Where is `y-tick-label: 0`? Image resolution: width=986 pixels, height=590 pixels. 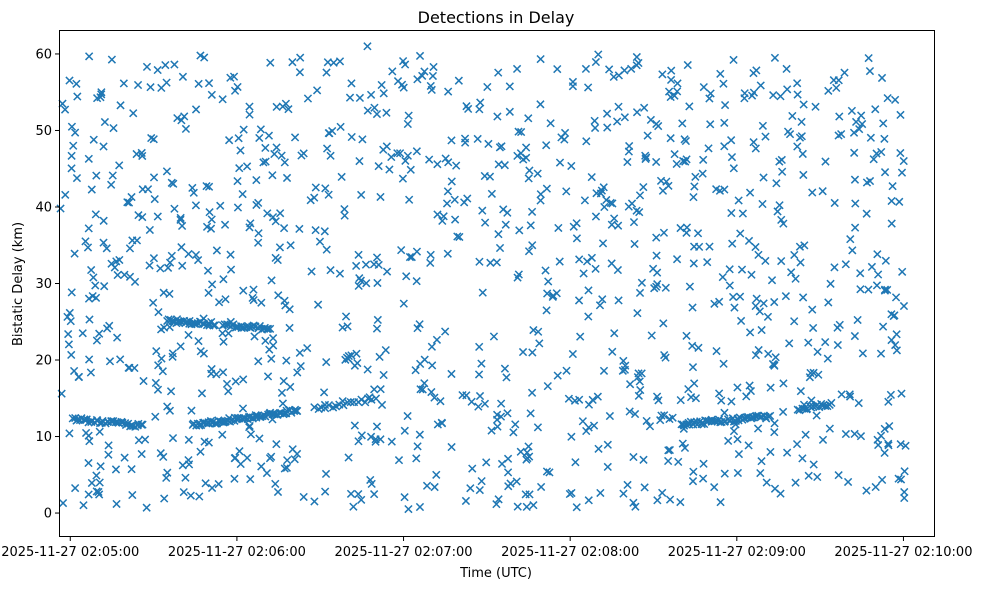
y-tick-label: 0 is located at coordinates (48, 514).